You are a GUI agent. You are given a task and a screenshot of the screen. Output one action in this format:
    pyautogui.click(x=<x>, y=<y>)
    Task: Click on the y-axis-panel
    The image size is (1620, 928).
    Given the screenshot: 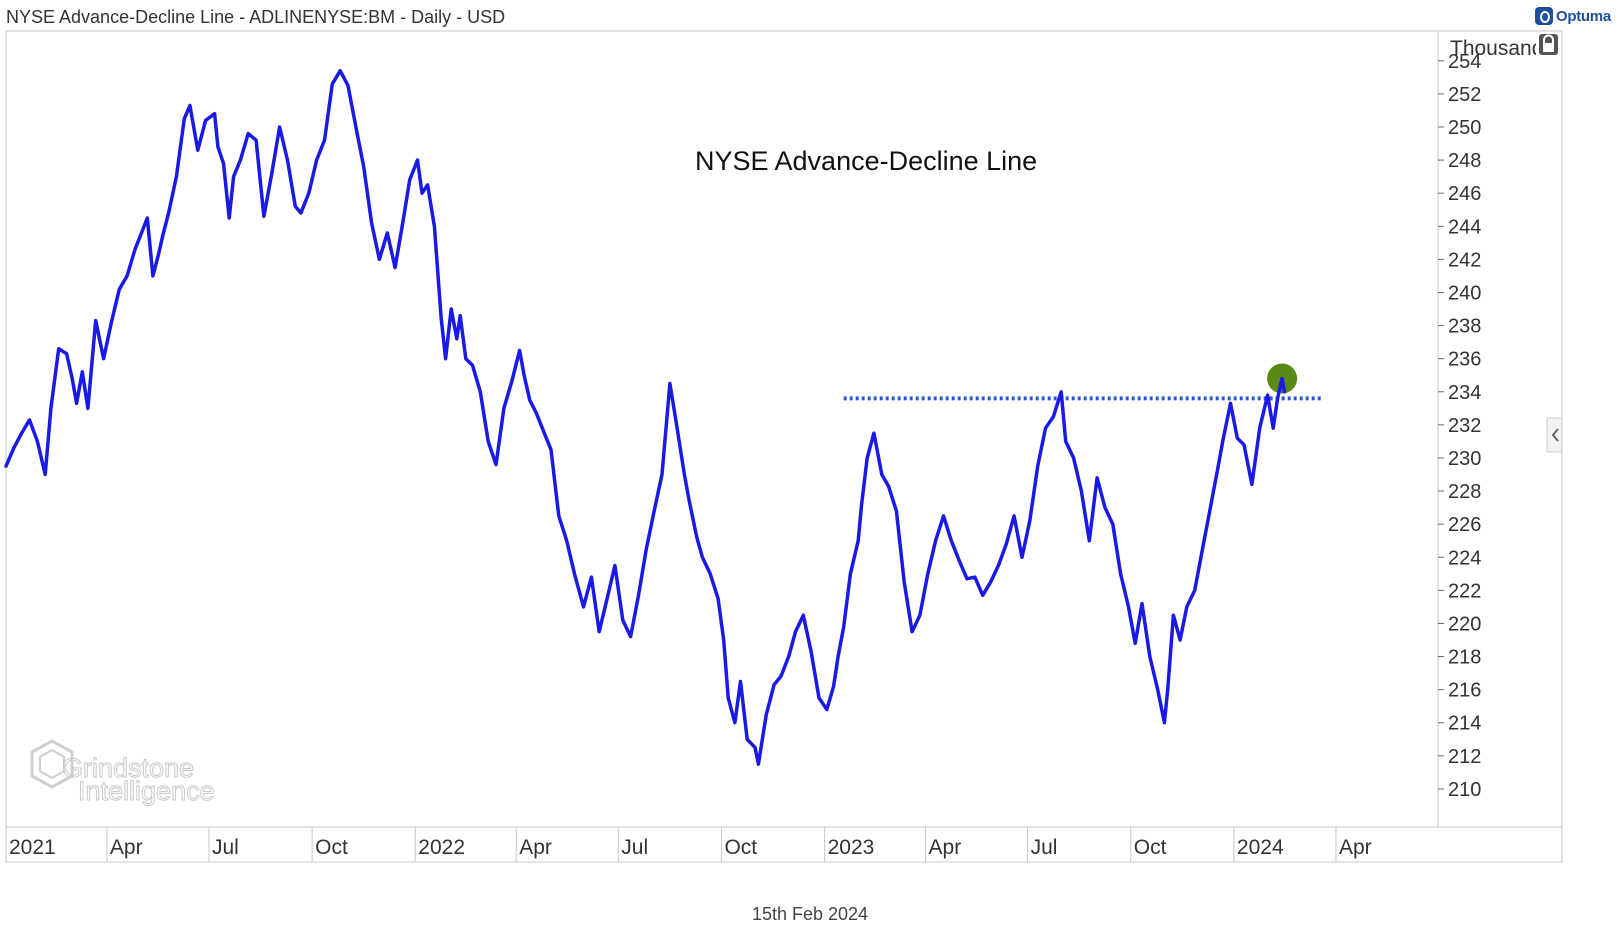 What is the action you would take?
    pyautogui.click(x=1500, y=429)
    